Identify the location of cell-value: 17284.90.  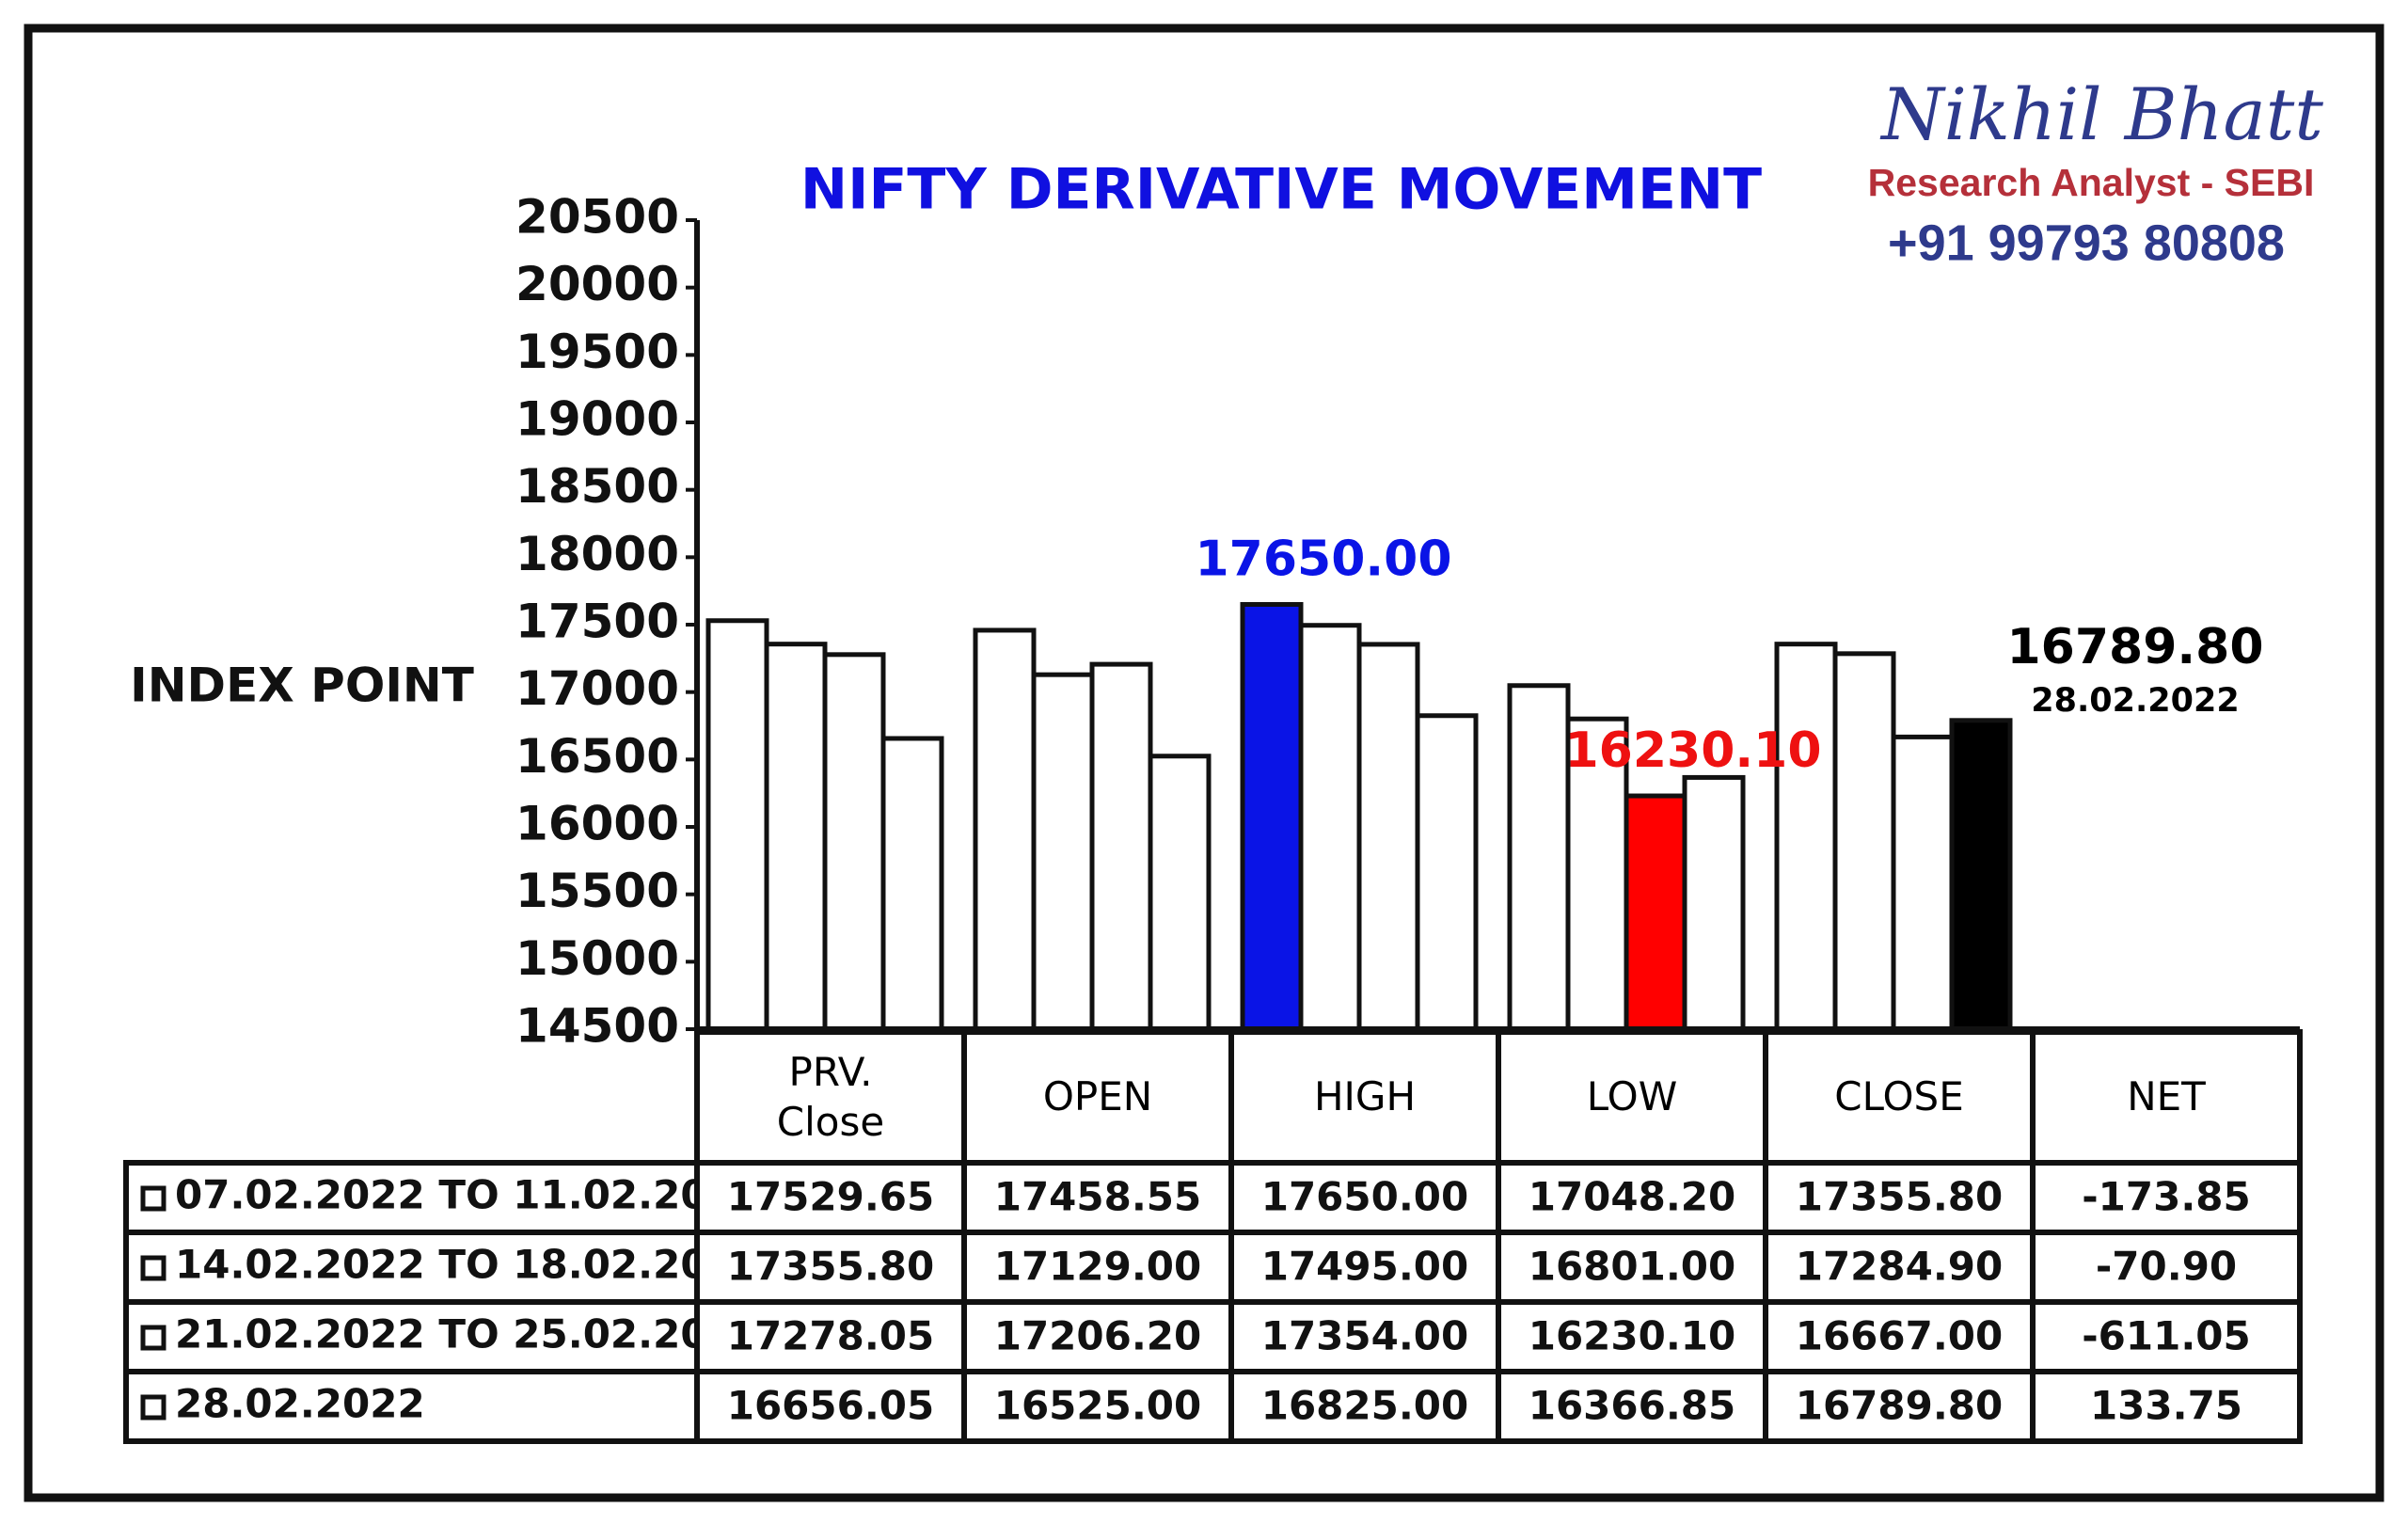
(1900, 1267).